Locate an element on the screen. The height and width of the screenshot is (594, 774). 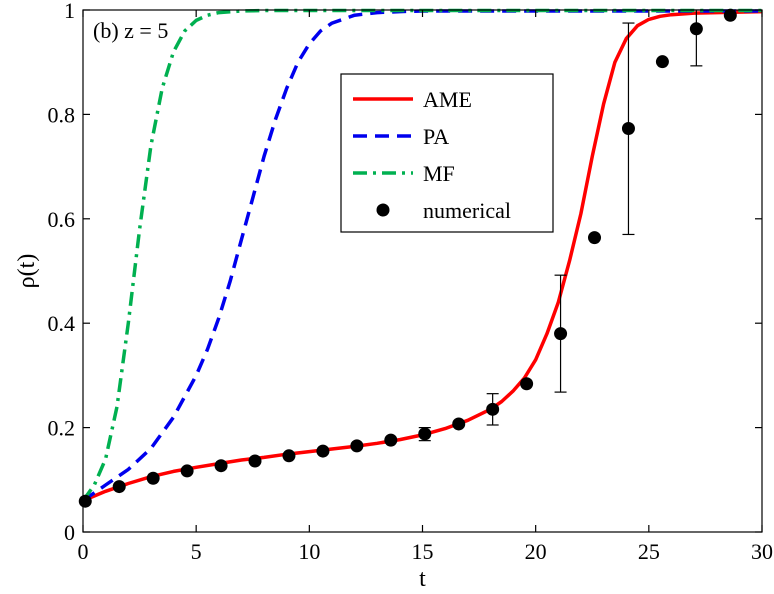
y-tick-label: 0.6 is located at coordinates (62, 219).